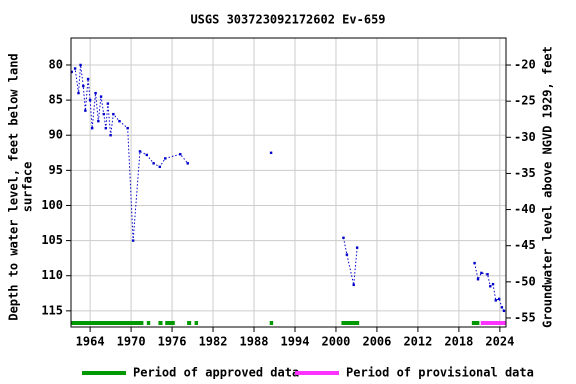 The image size is (576, 384). What do you see at coordinates (525, 173) in the screenshot?
I see `y2-tick-label: -35` at bounding box center [525, 173].